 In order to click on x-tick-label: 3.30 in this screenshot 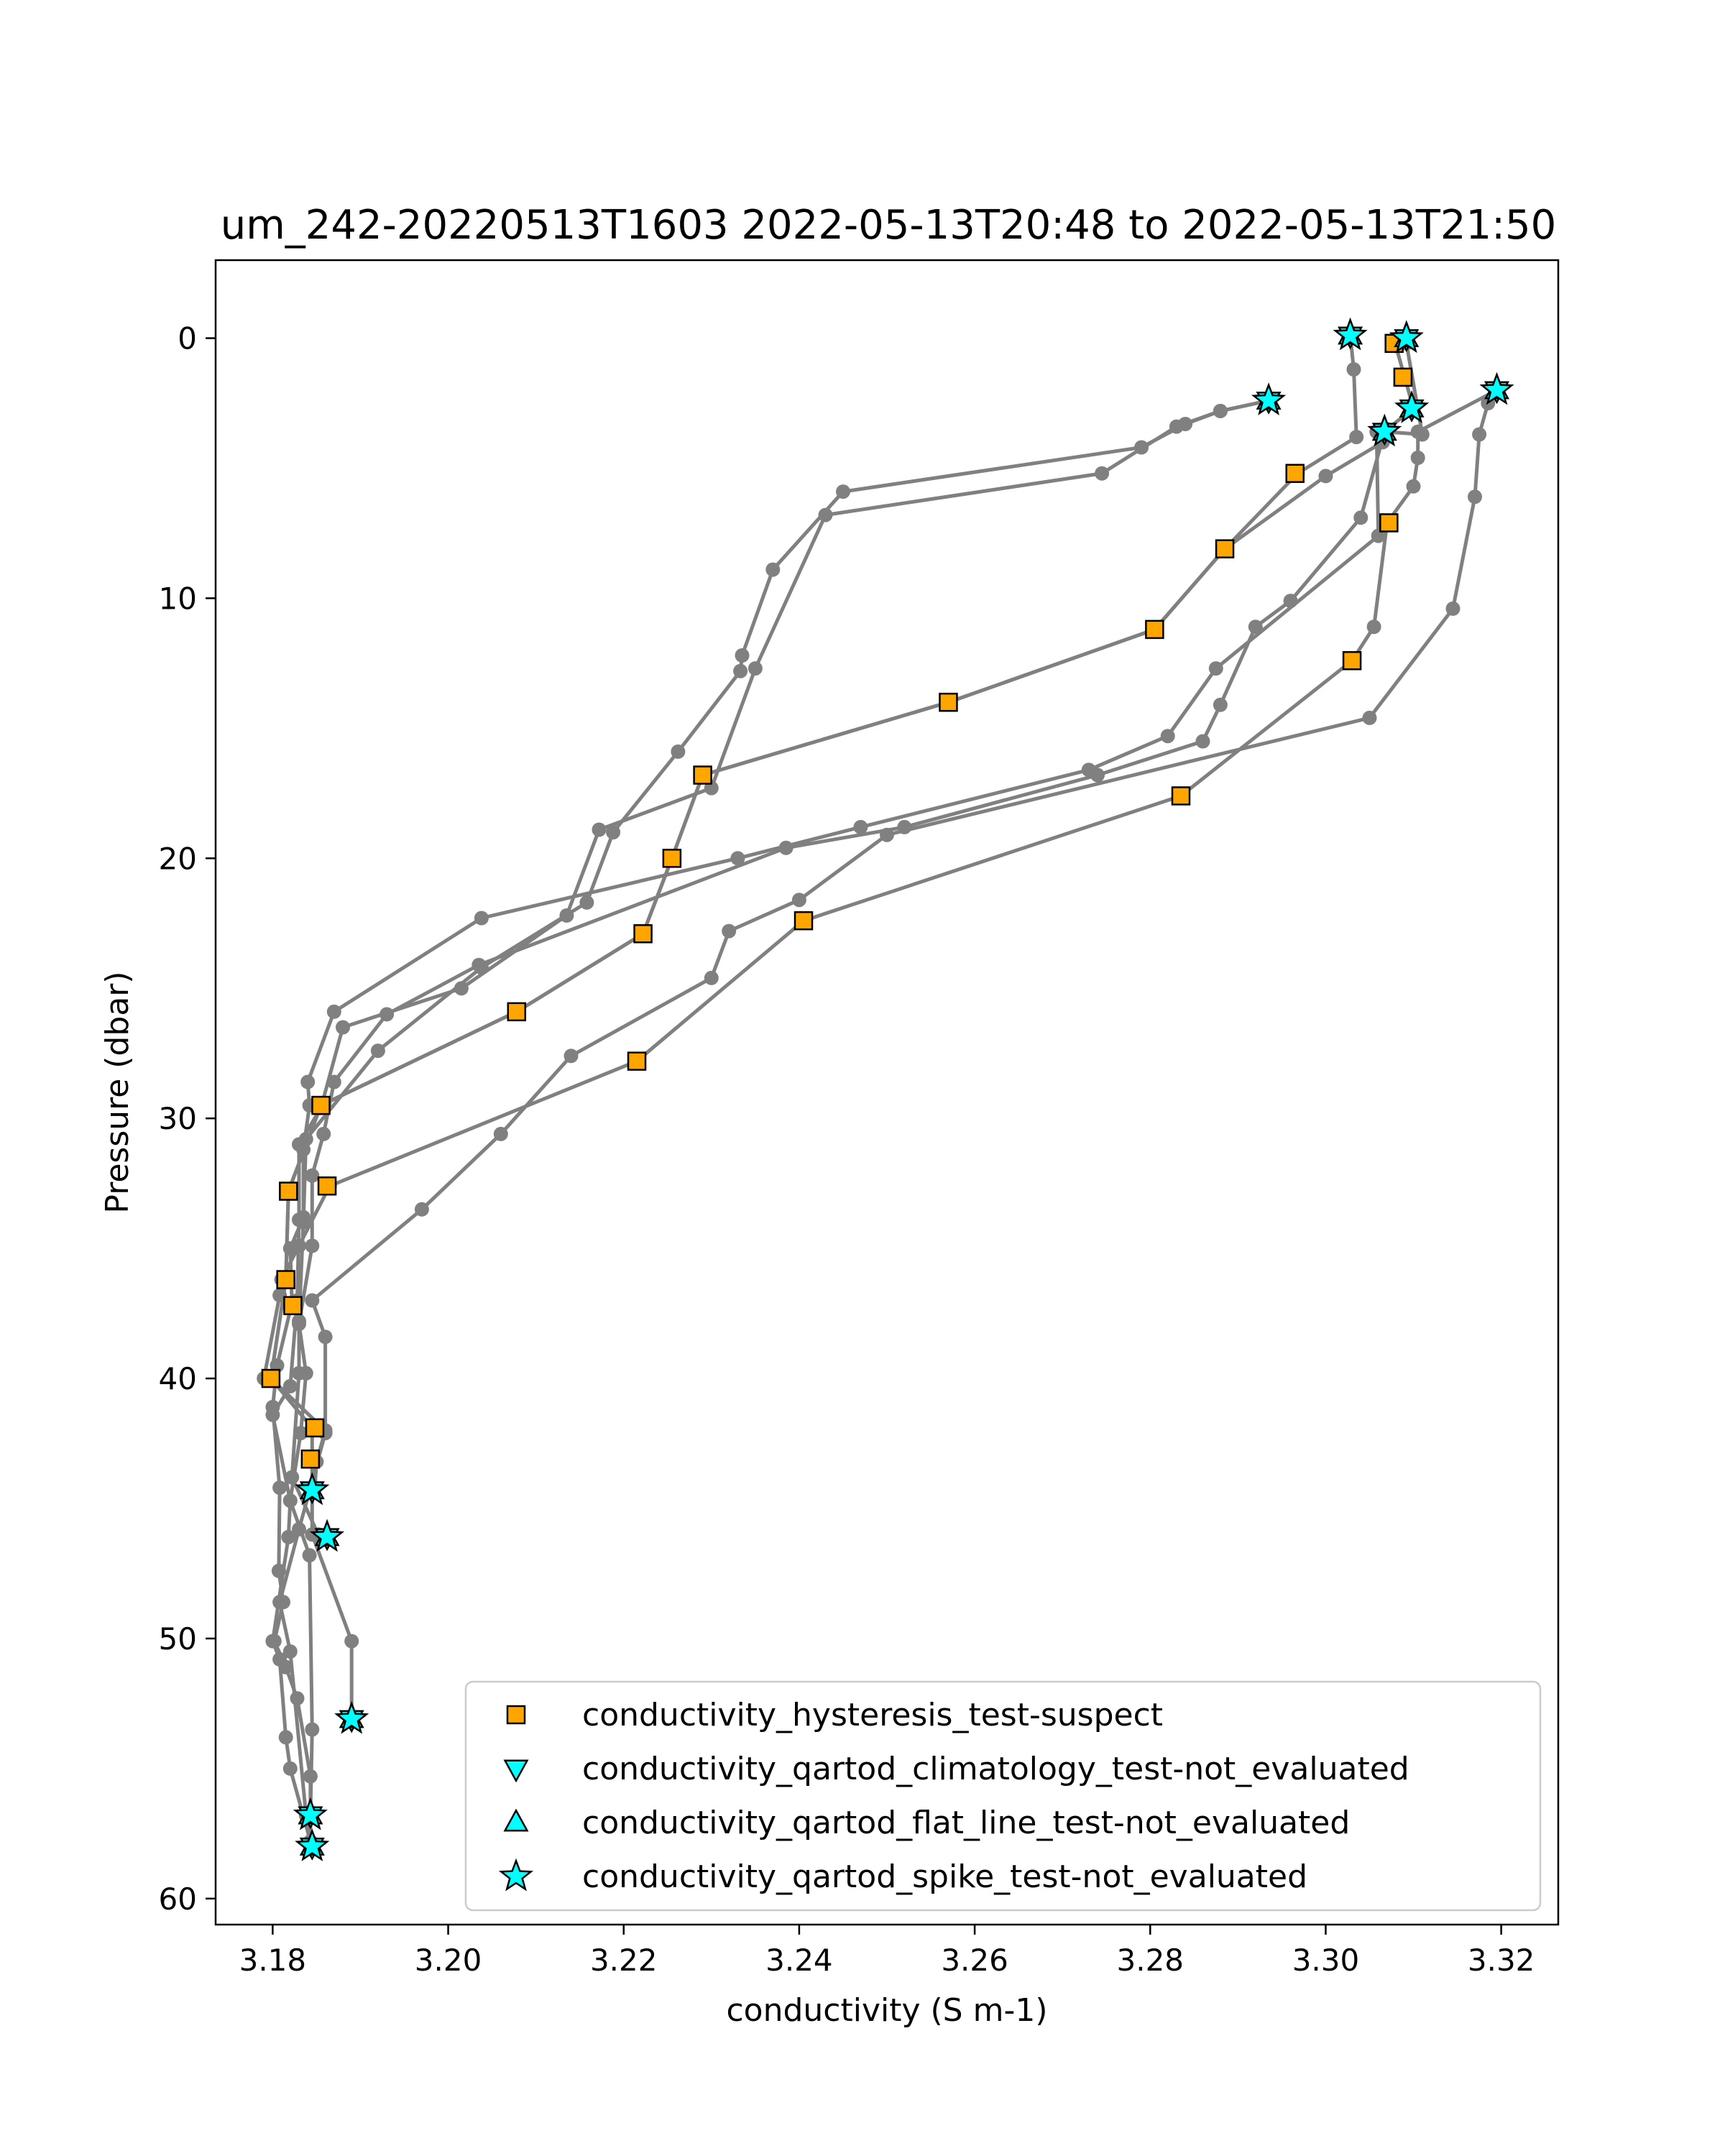, I will do `click(1326, 1960)`.